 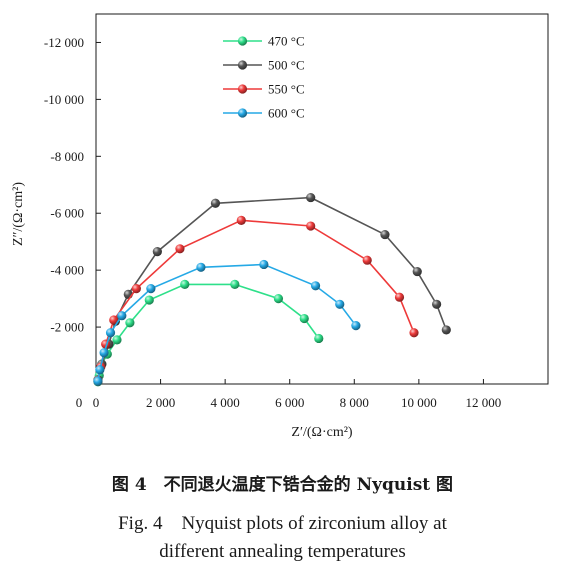 What do you see at coordinates (297, 394) in the screenshot?
I see `x-axis-ticks: 0 2 000 4 000 6 000 8 000 10 000 12 000` at bounding box center [297, 394].